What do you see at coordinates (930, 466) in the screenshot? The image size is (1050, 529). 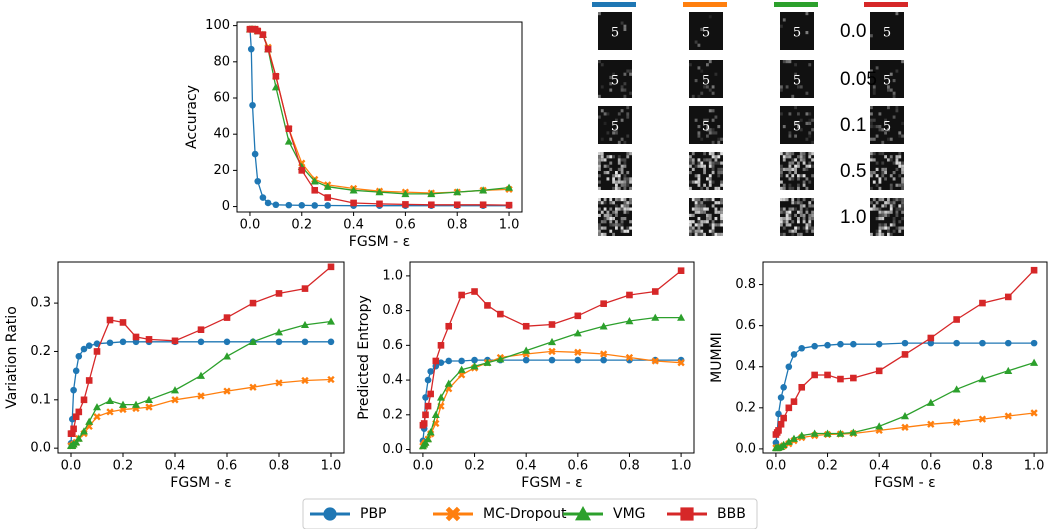 I see `x-tick-label: 0.6` at bounding box center [930, 466].